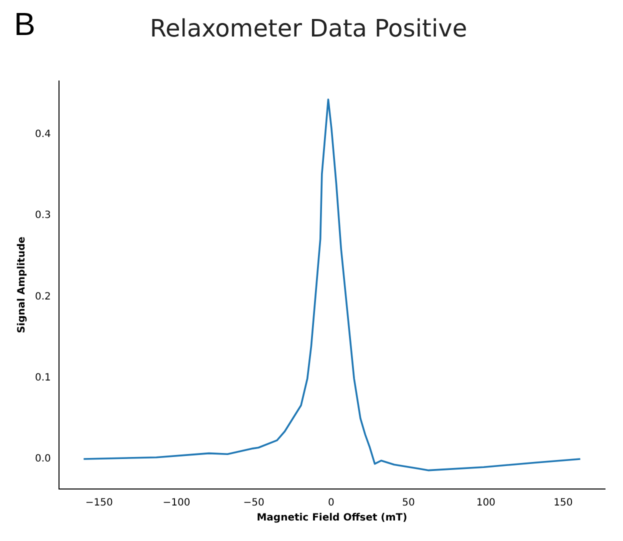 Image resolution: width=623 pixels, height=541 pixels. What do you see at coordinates (42, 296) in the screenshot?
I see `y-tick-label: 0.2` at bounding box center [42, 296].